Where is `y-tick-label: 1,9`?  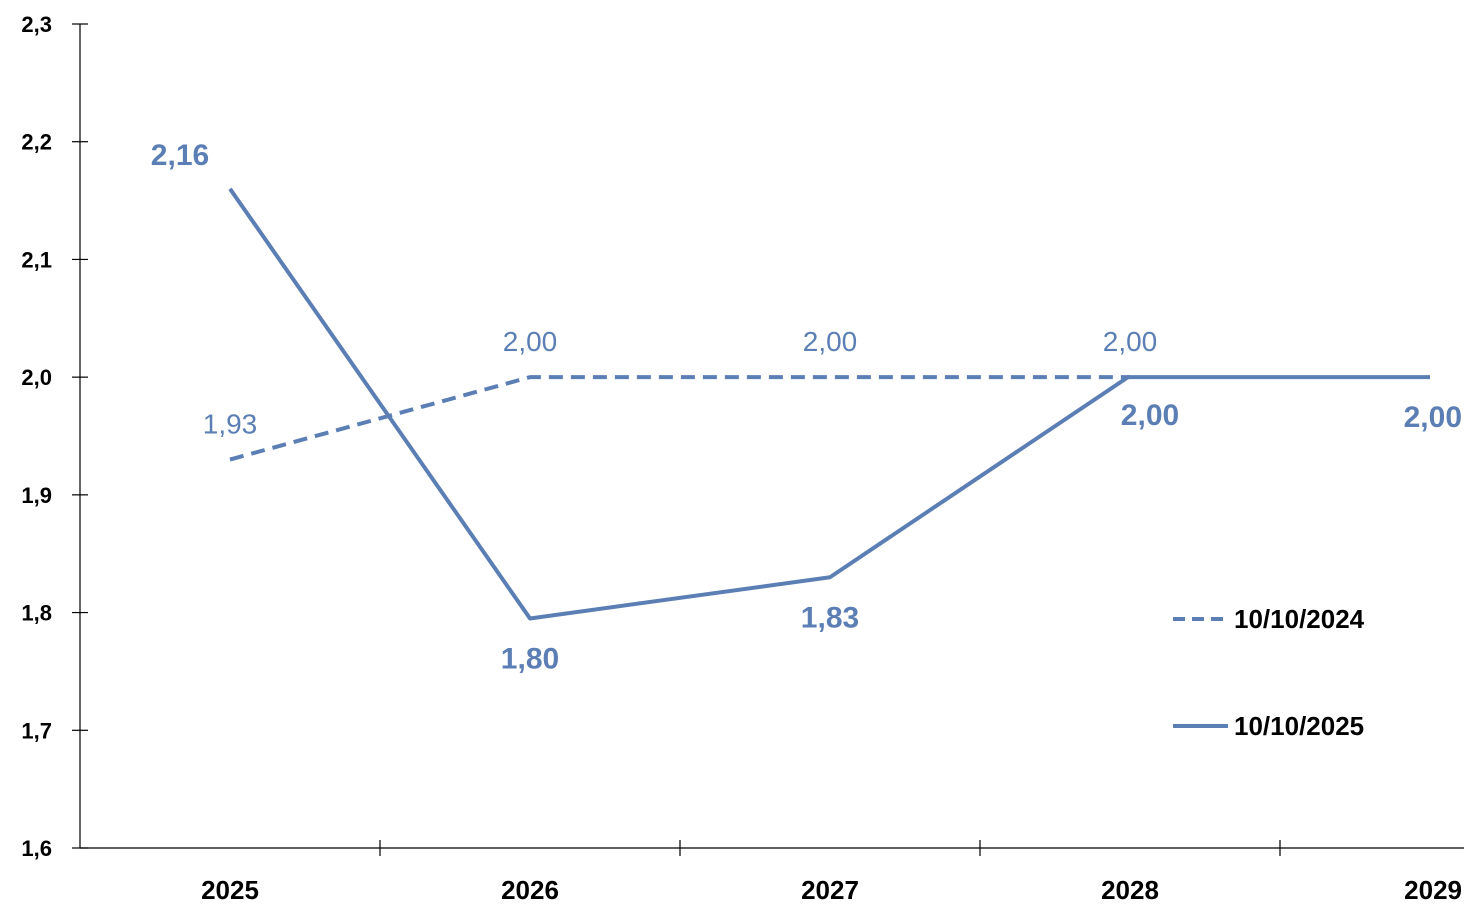
y-tick-label: 1,9 is located at coordinates (36, 495).